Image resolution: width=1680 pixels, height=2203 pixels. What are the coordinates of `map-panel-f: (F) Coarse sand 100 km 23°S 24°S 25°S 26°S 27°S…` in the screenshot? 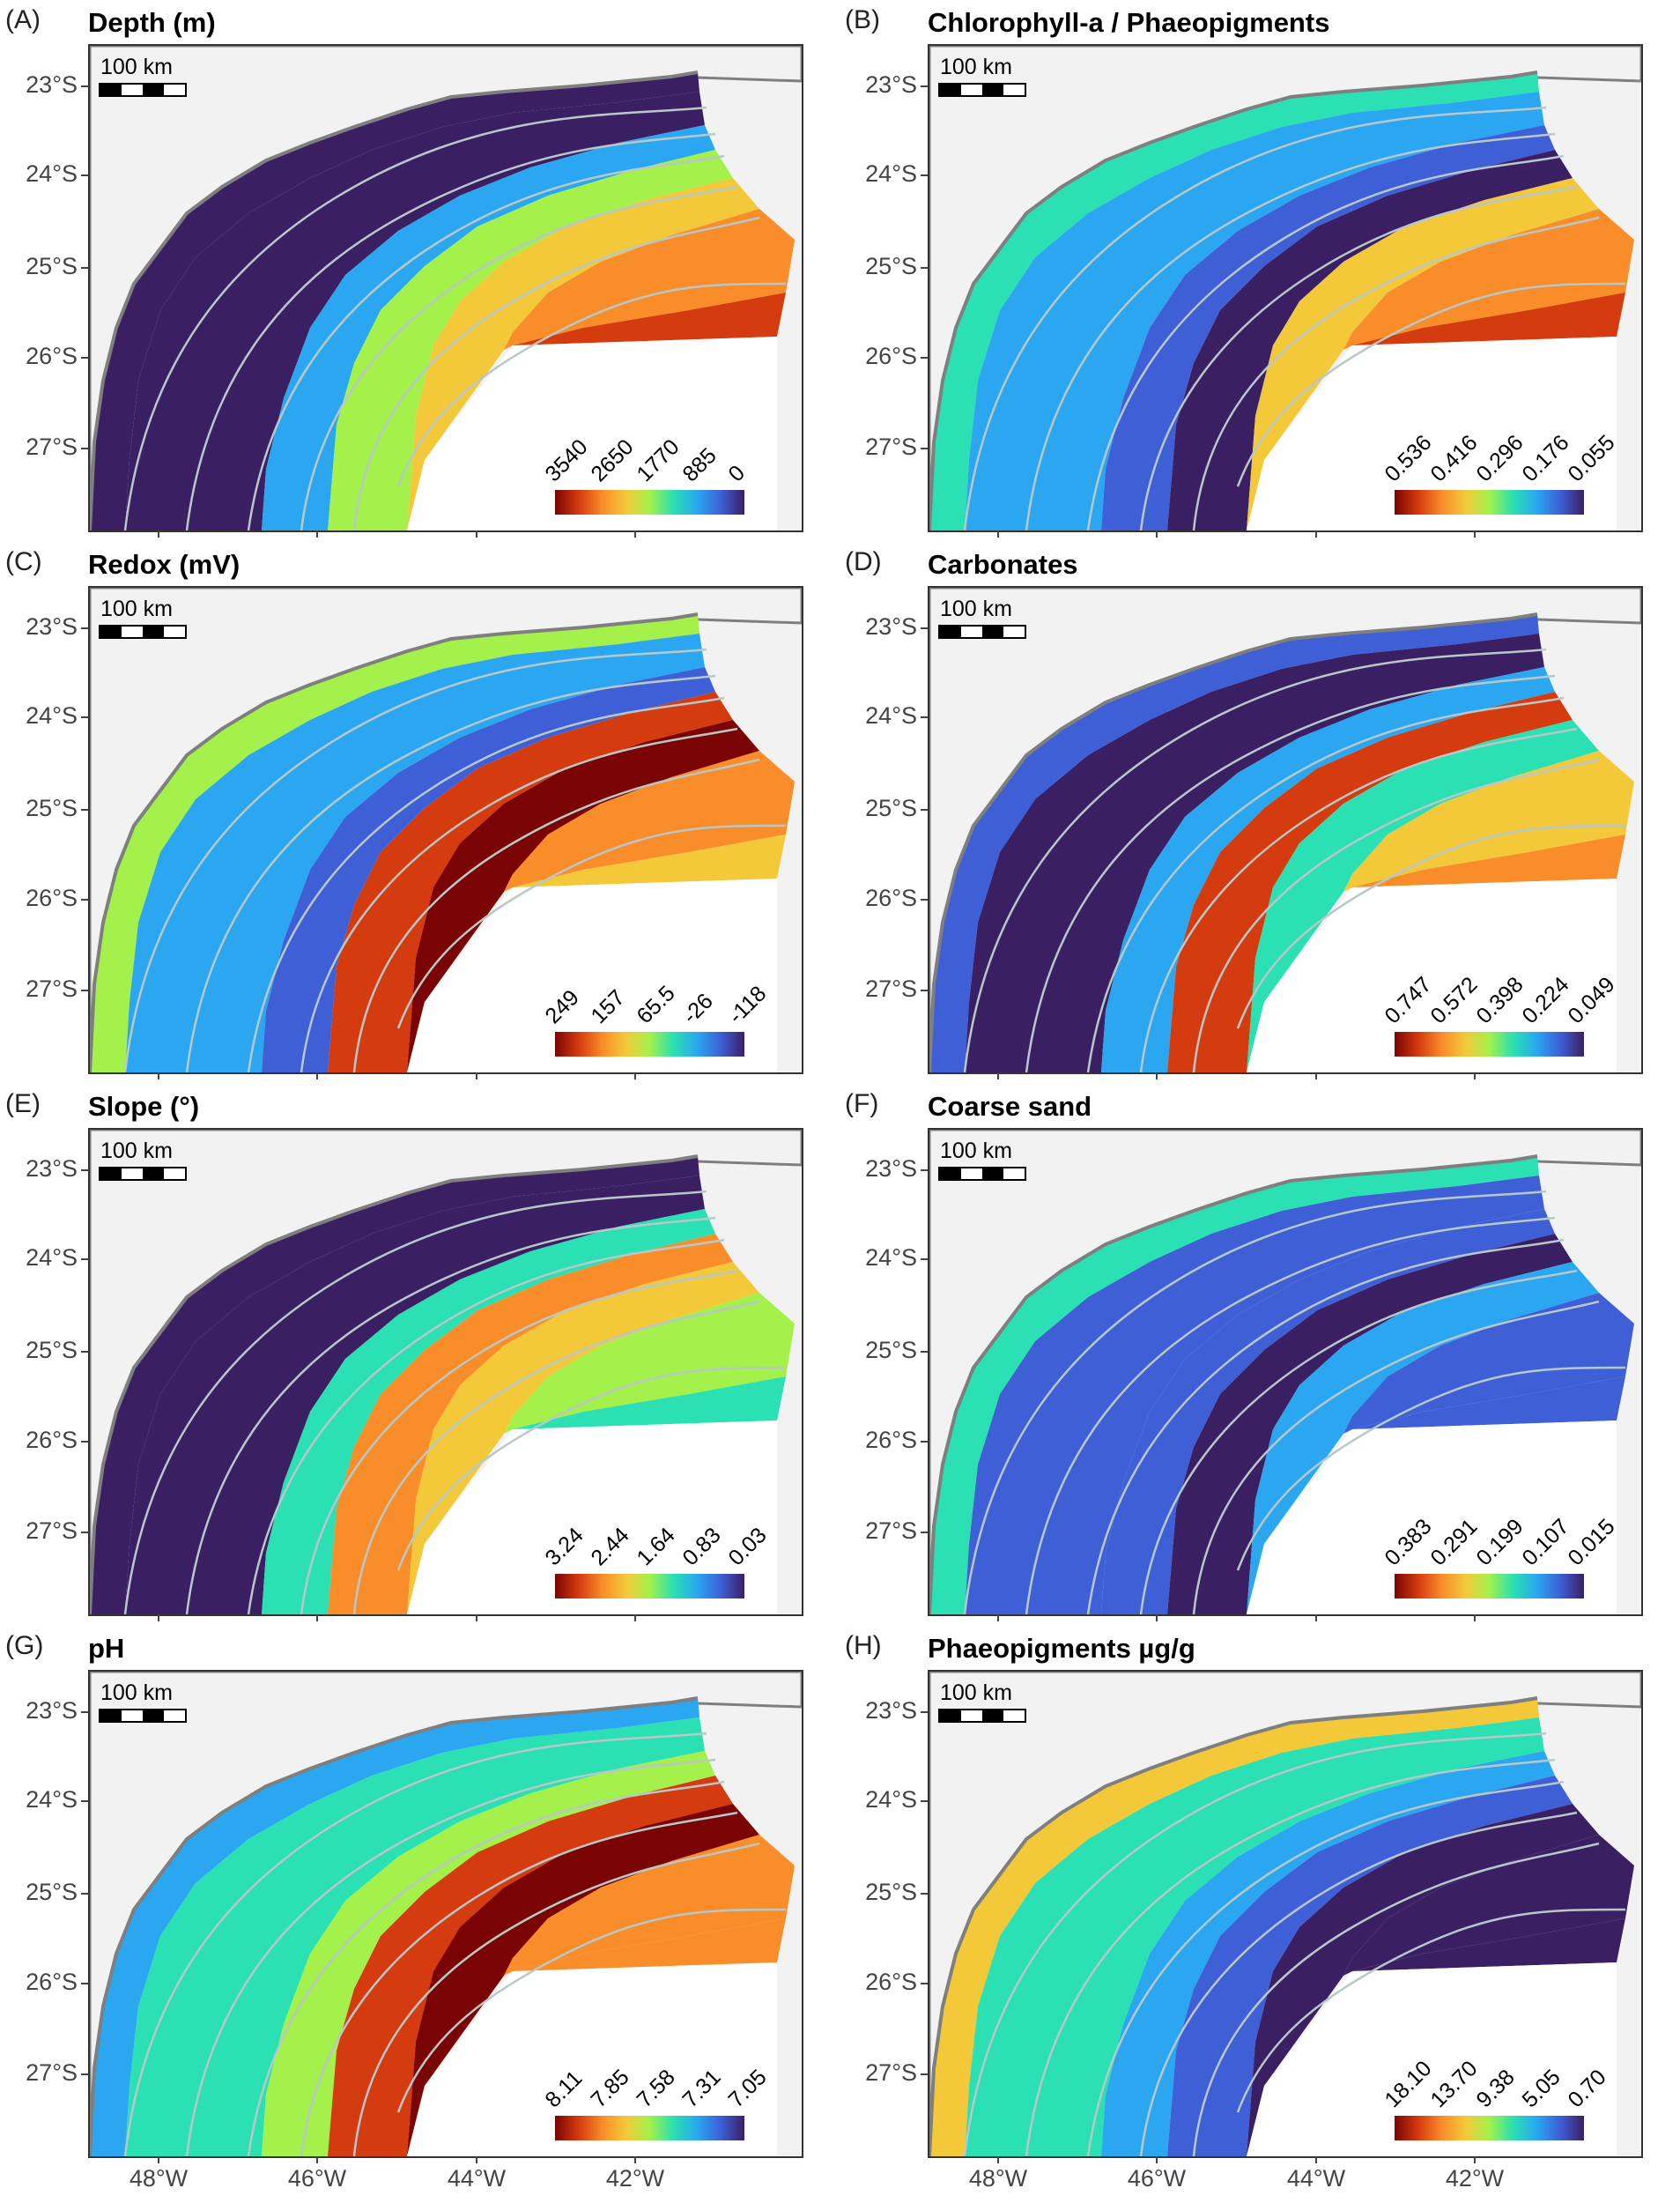 It's located at (1259, 1355).